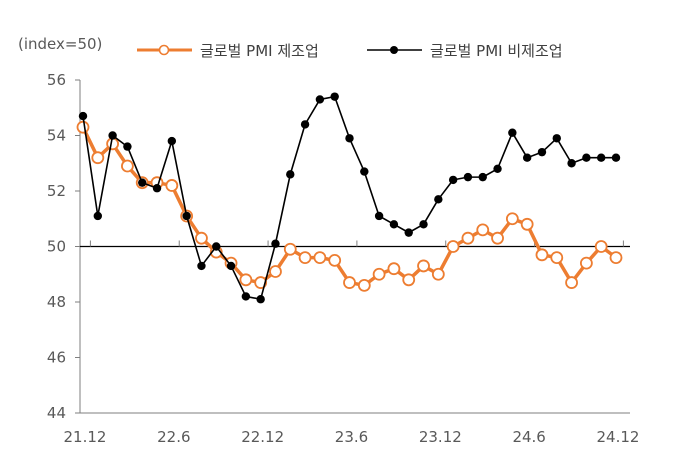 The width and height of the screenshot is (677, 460). I want to click on y-tick-label: 44, so click(56, 413).